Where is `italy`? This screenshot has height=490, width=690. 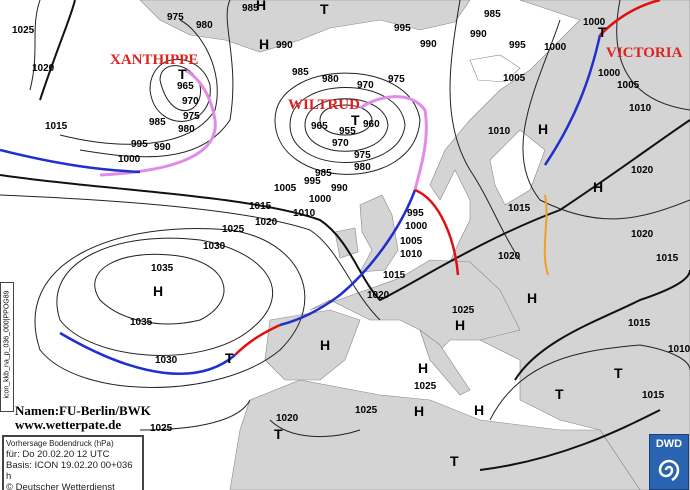
italy is located at coordinates (445, 362).